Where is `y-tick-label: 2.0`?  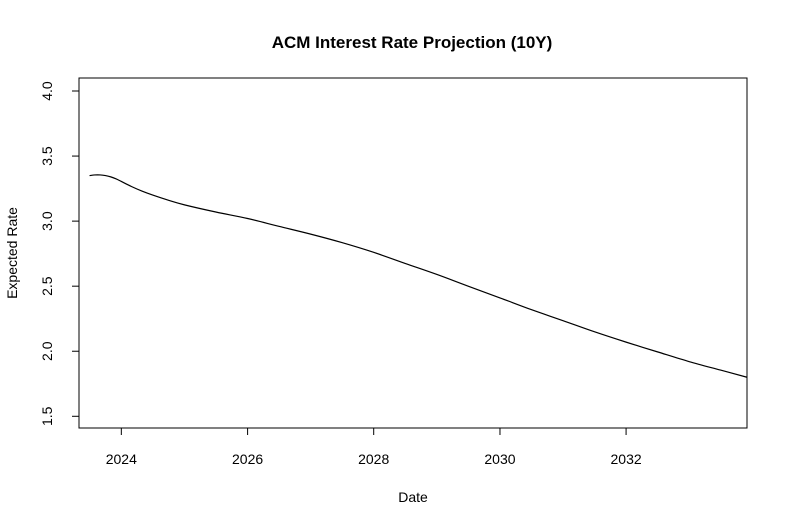 y-tick-label: 2.0 is located at coordinates (47, 351).